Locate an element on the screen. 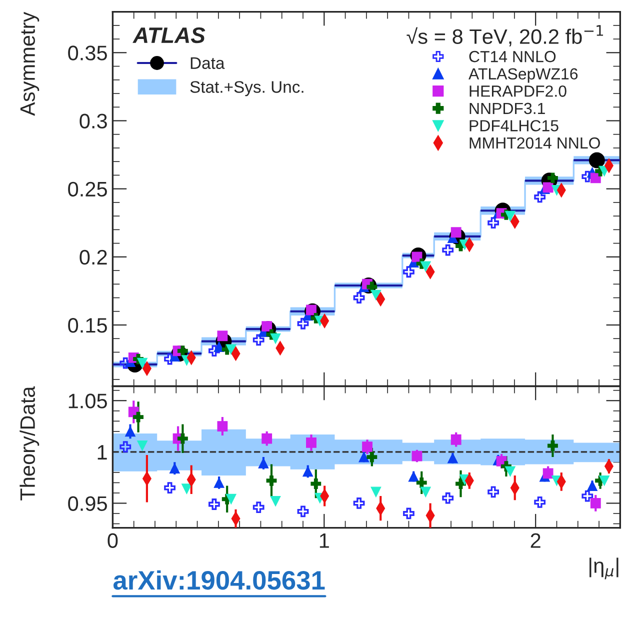 The width and height of the screenshot is (644, 621). y-axis-title: Asymmetry is located at coordinates (30, 64).